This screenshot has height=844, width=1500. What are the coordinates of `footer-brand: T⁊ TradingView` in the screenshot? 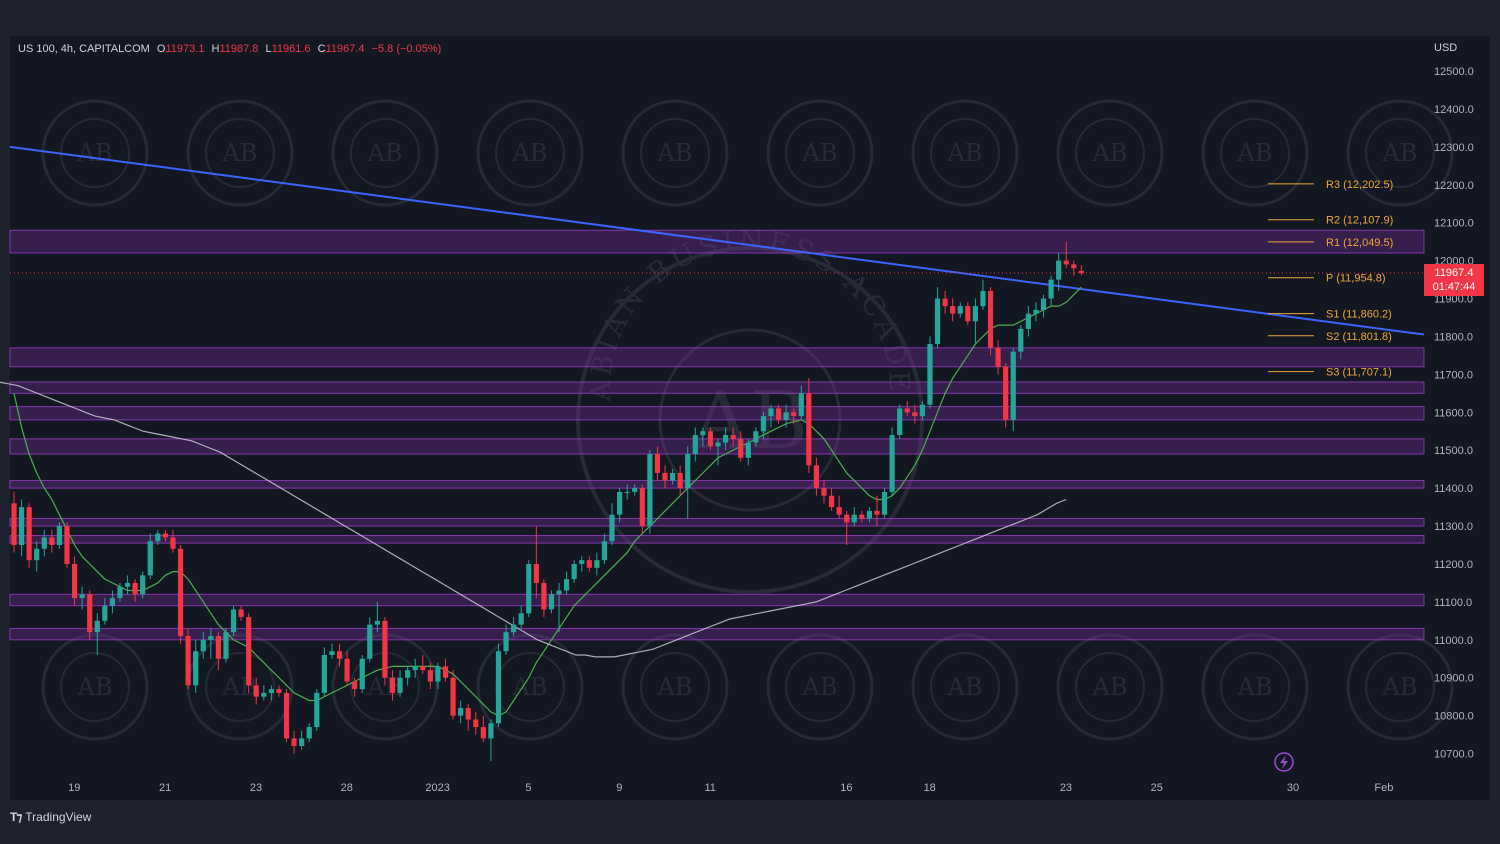 It's located at (50, 817).